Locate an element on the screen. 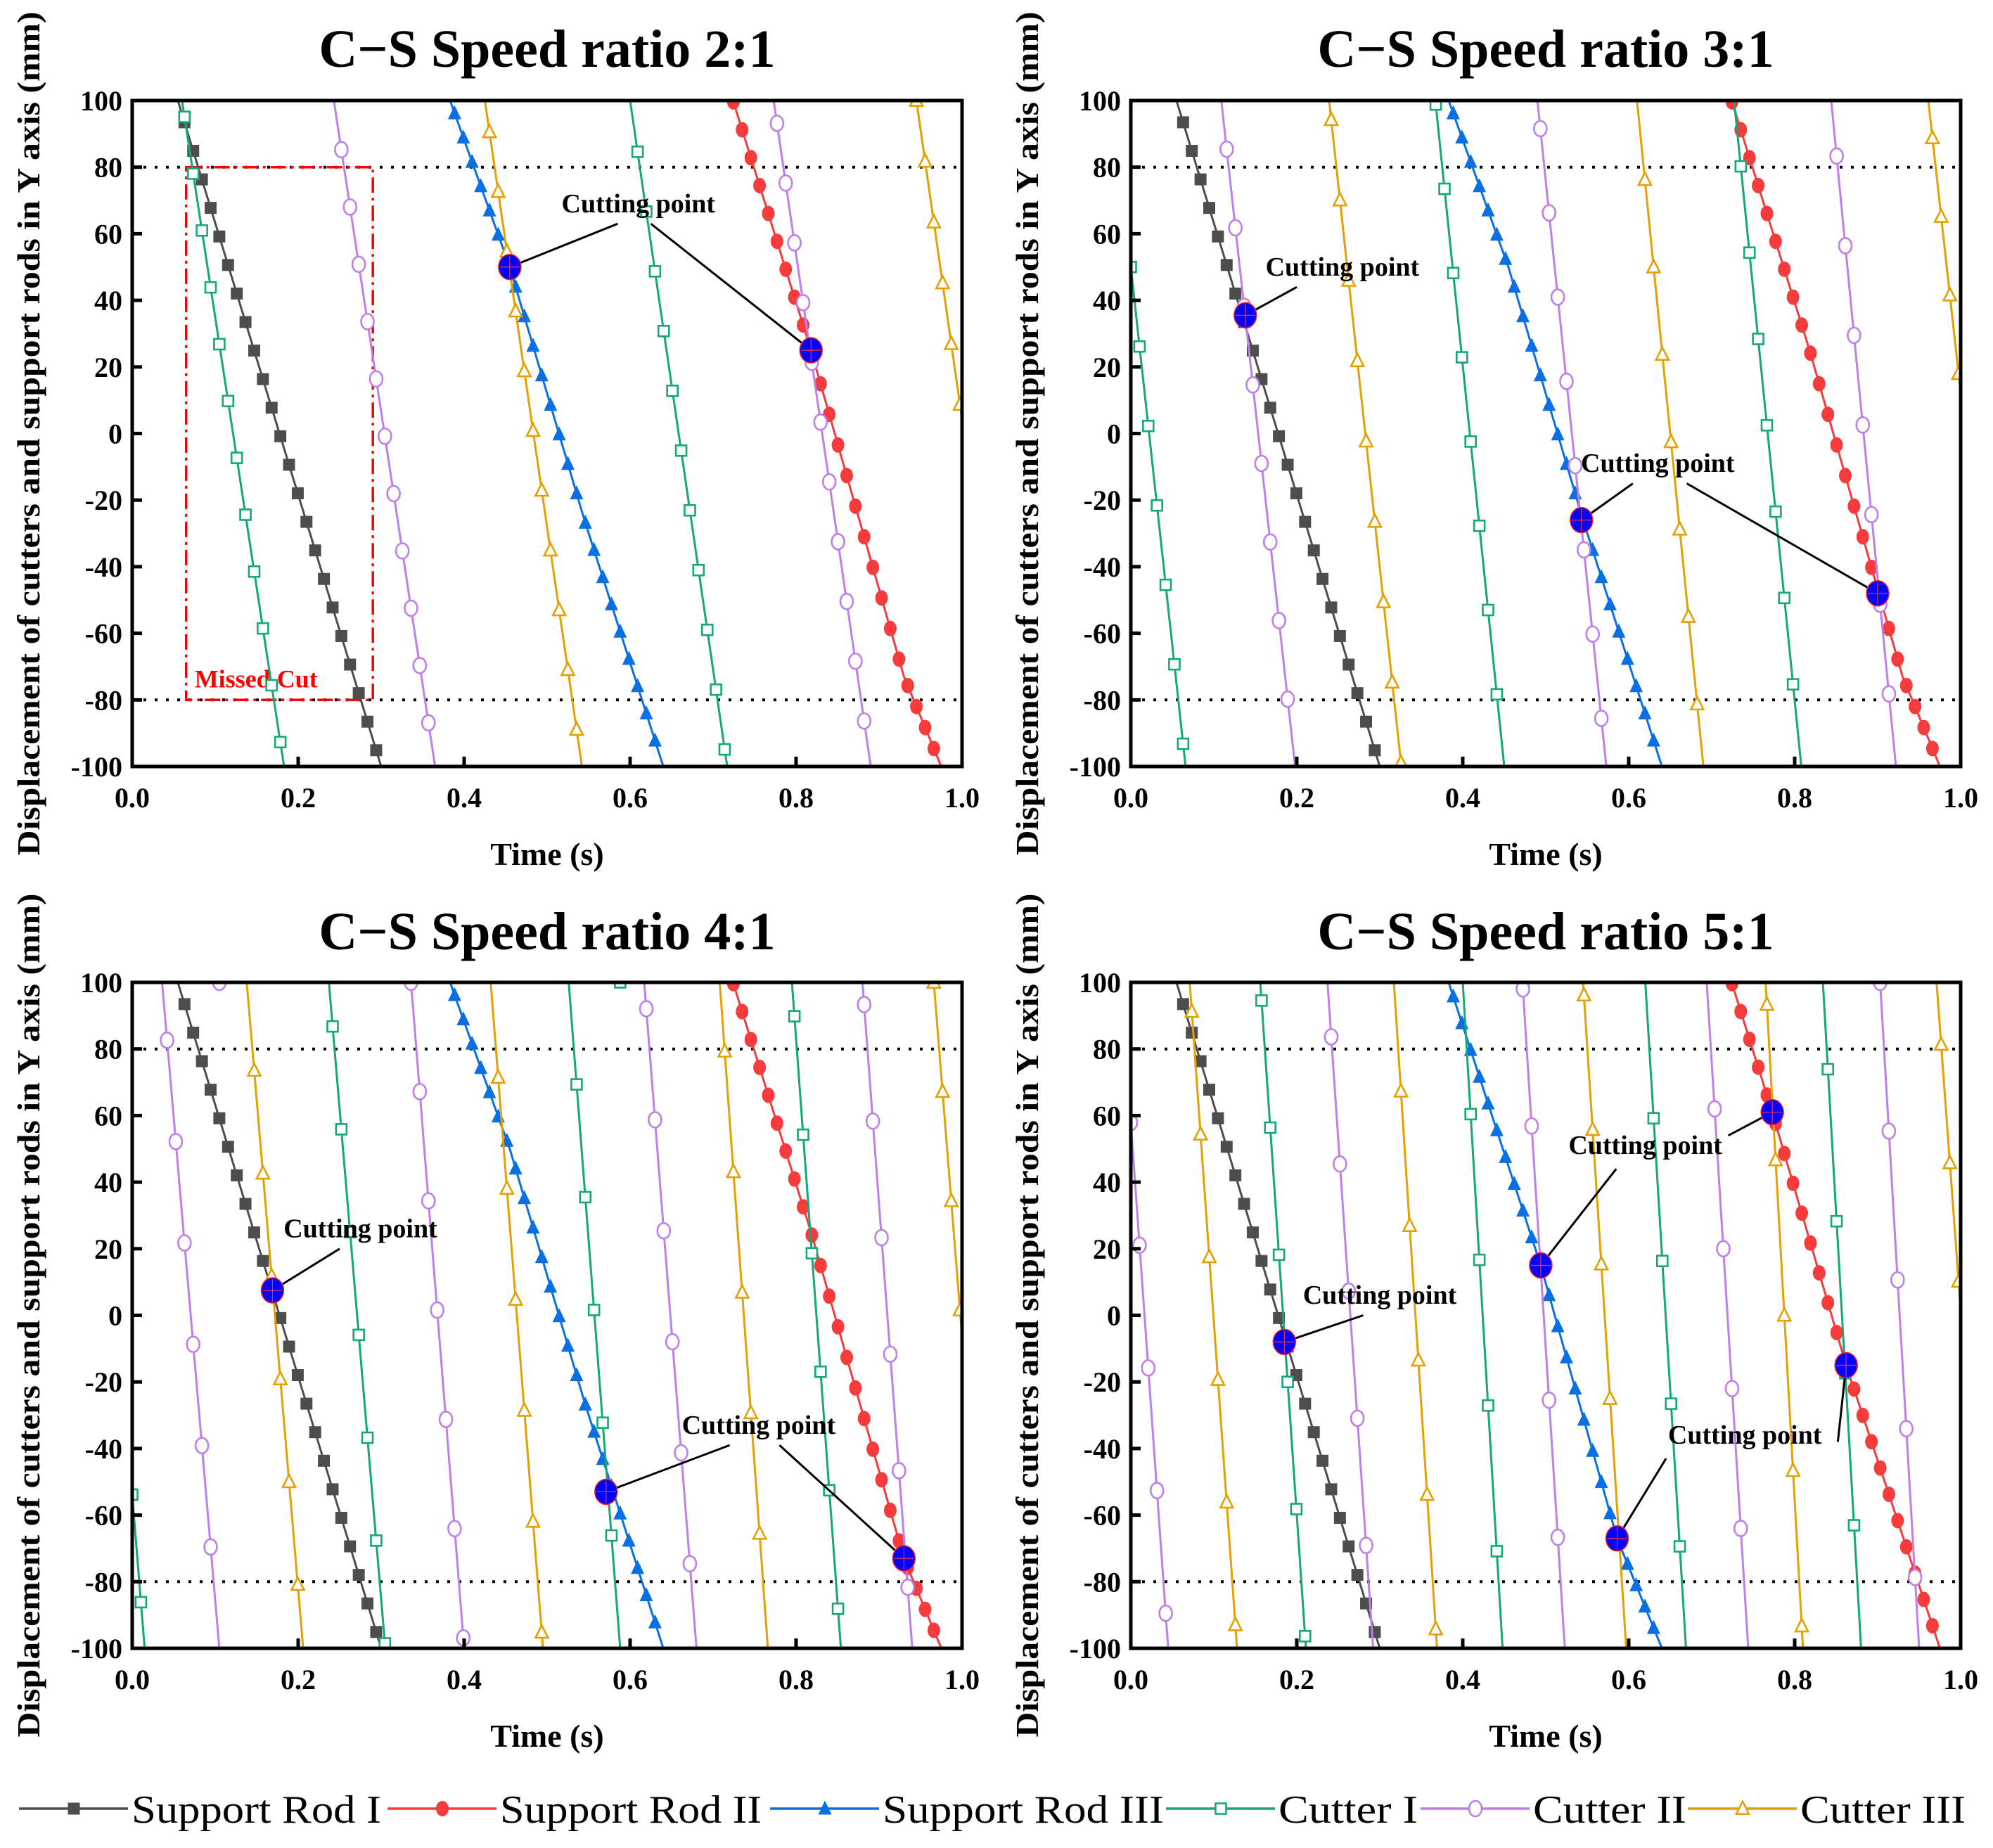 This screenshot has height=1848, width=1993. y-tick-label: -60 is located at coordinates (1102, 634).